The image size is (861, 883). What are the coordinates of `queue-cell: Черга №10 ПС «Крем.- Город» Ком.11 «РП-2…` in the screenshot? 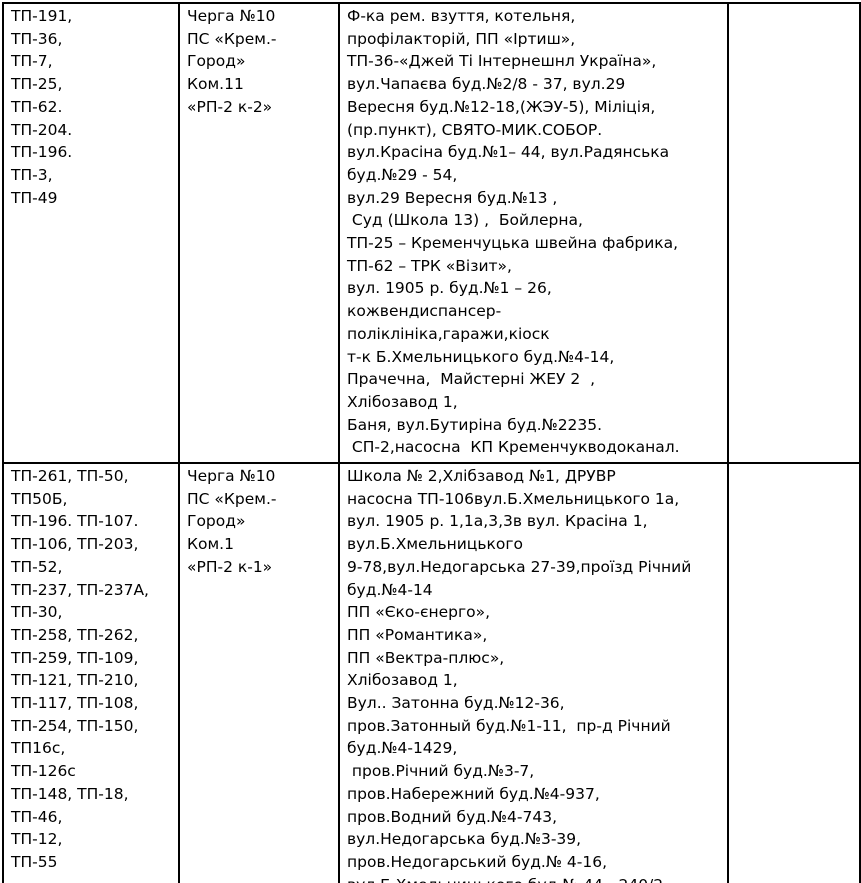 It's located at (259, 233).